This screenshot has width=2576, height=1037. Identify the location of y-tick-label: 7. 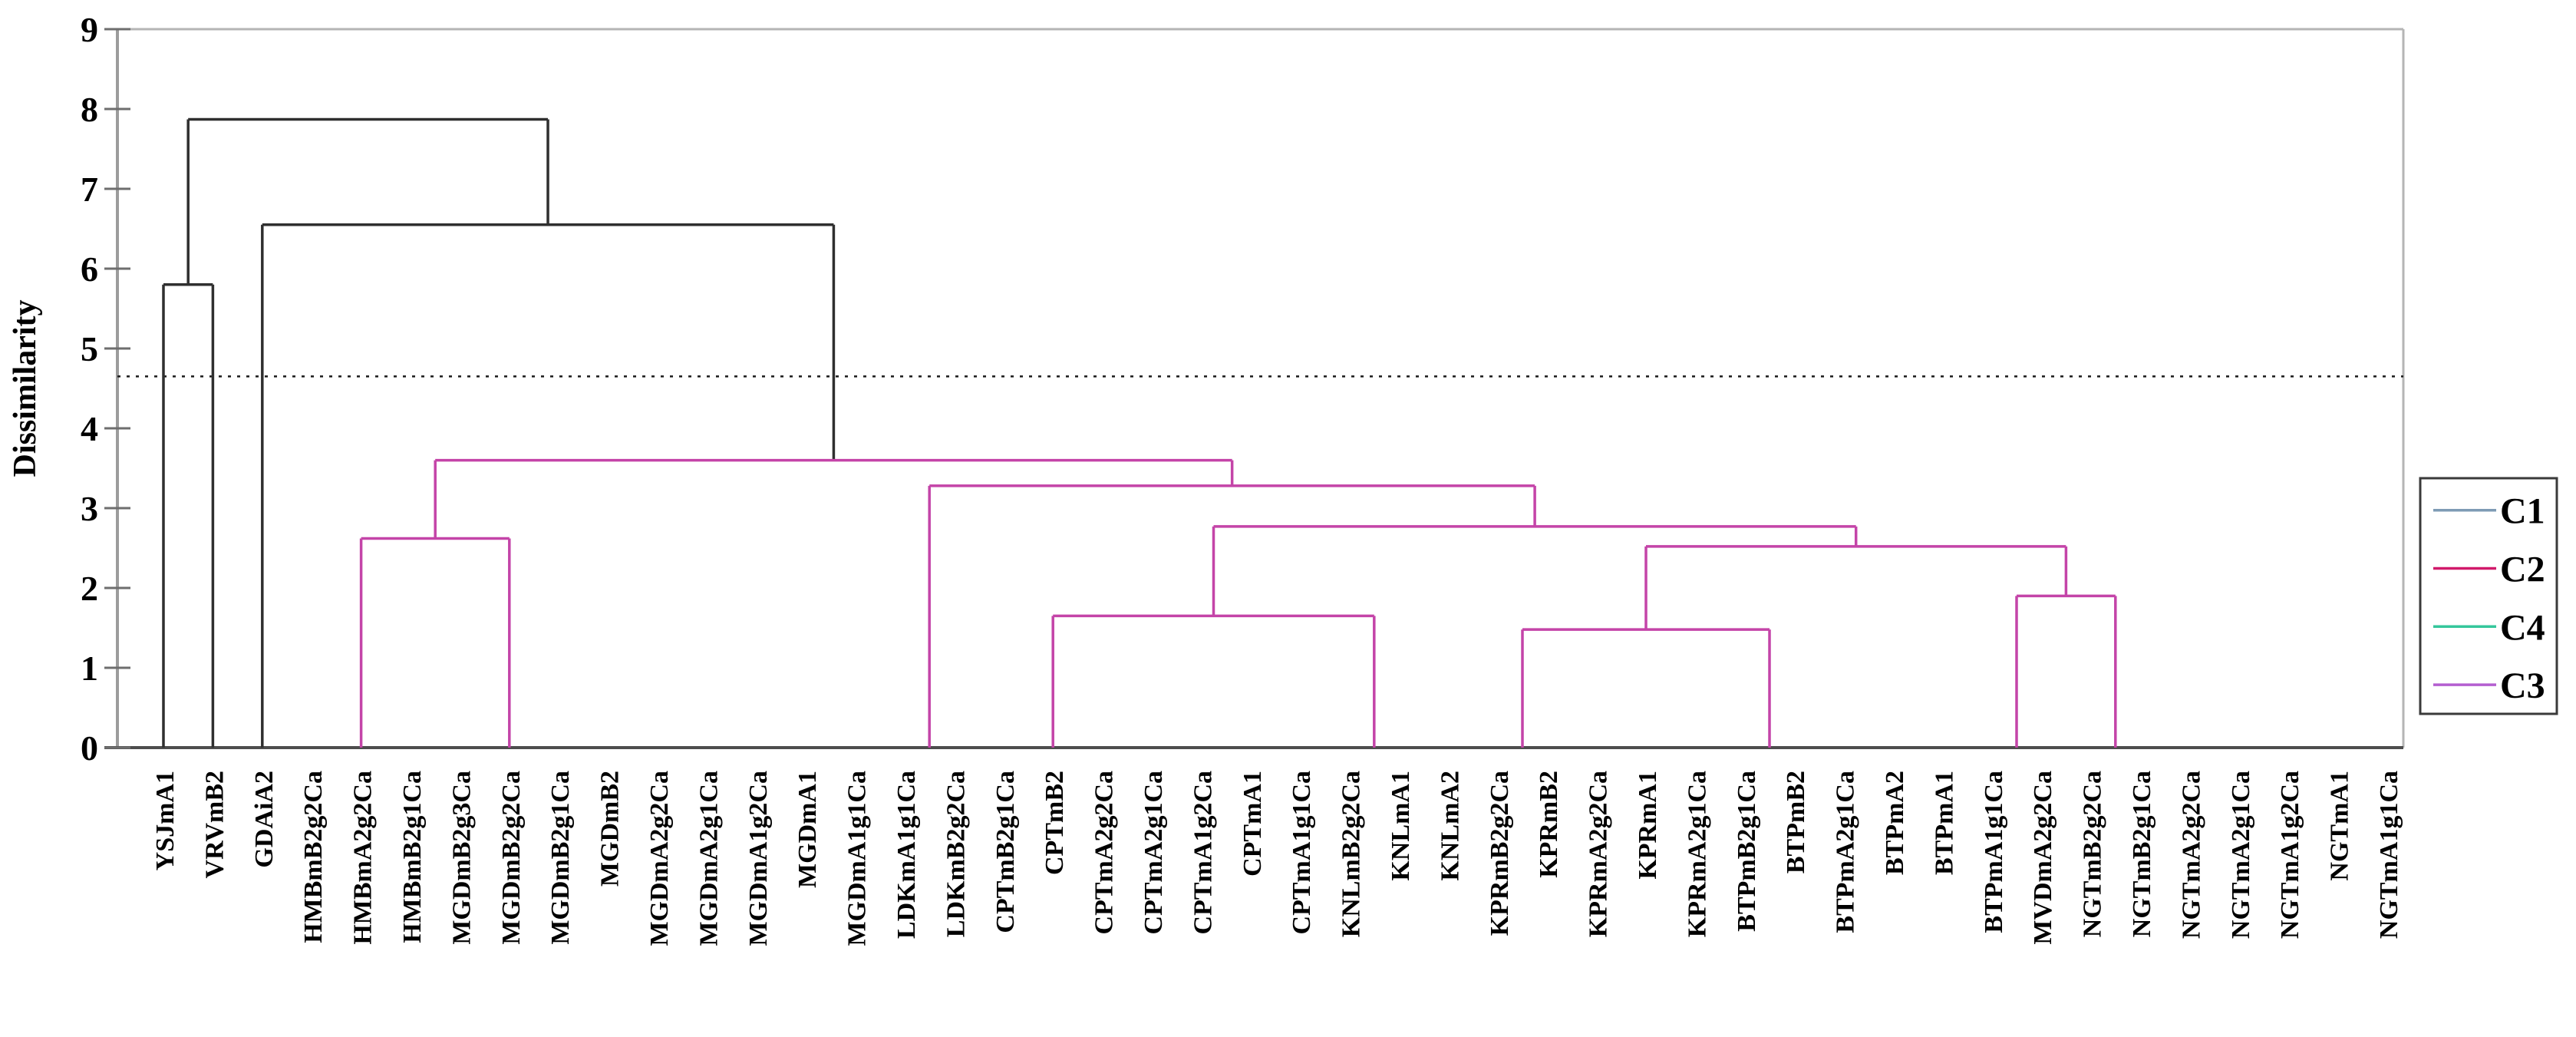
(89, 189).